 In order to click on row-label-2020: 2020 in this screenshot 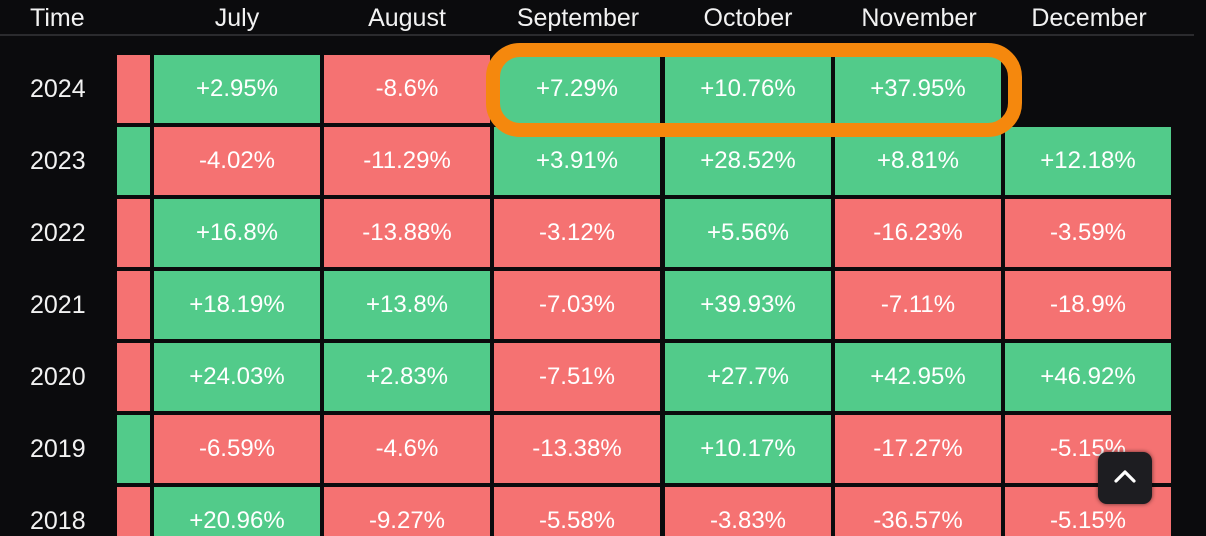, I will do `click(58, 377)`.